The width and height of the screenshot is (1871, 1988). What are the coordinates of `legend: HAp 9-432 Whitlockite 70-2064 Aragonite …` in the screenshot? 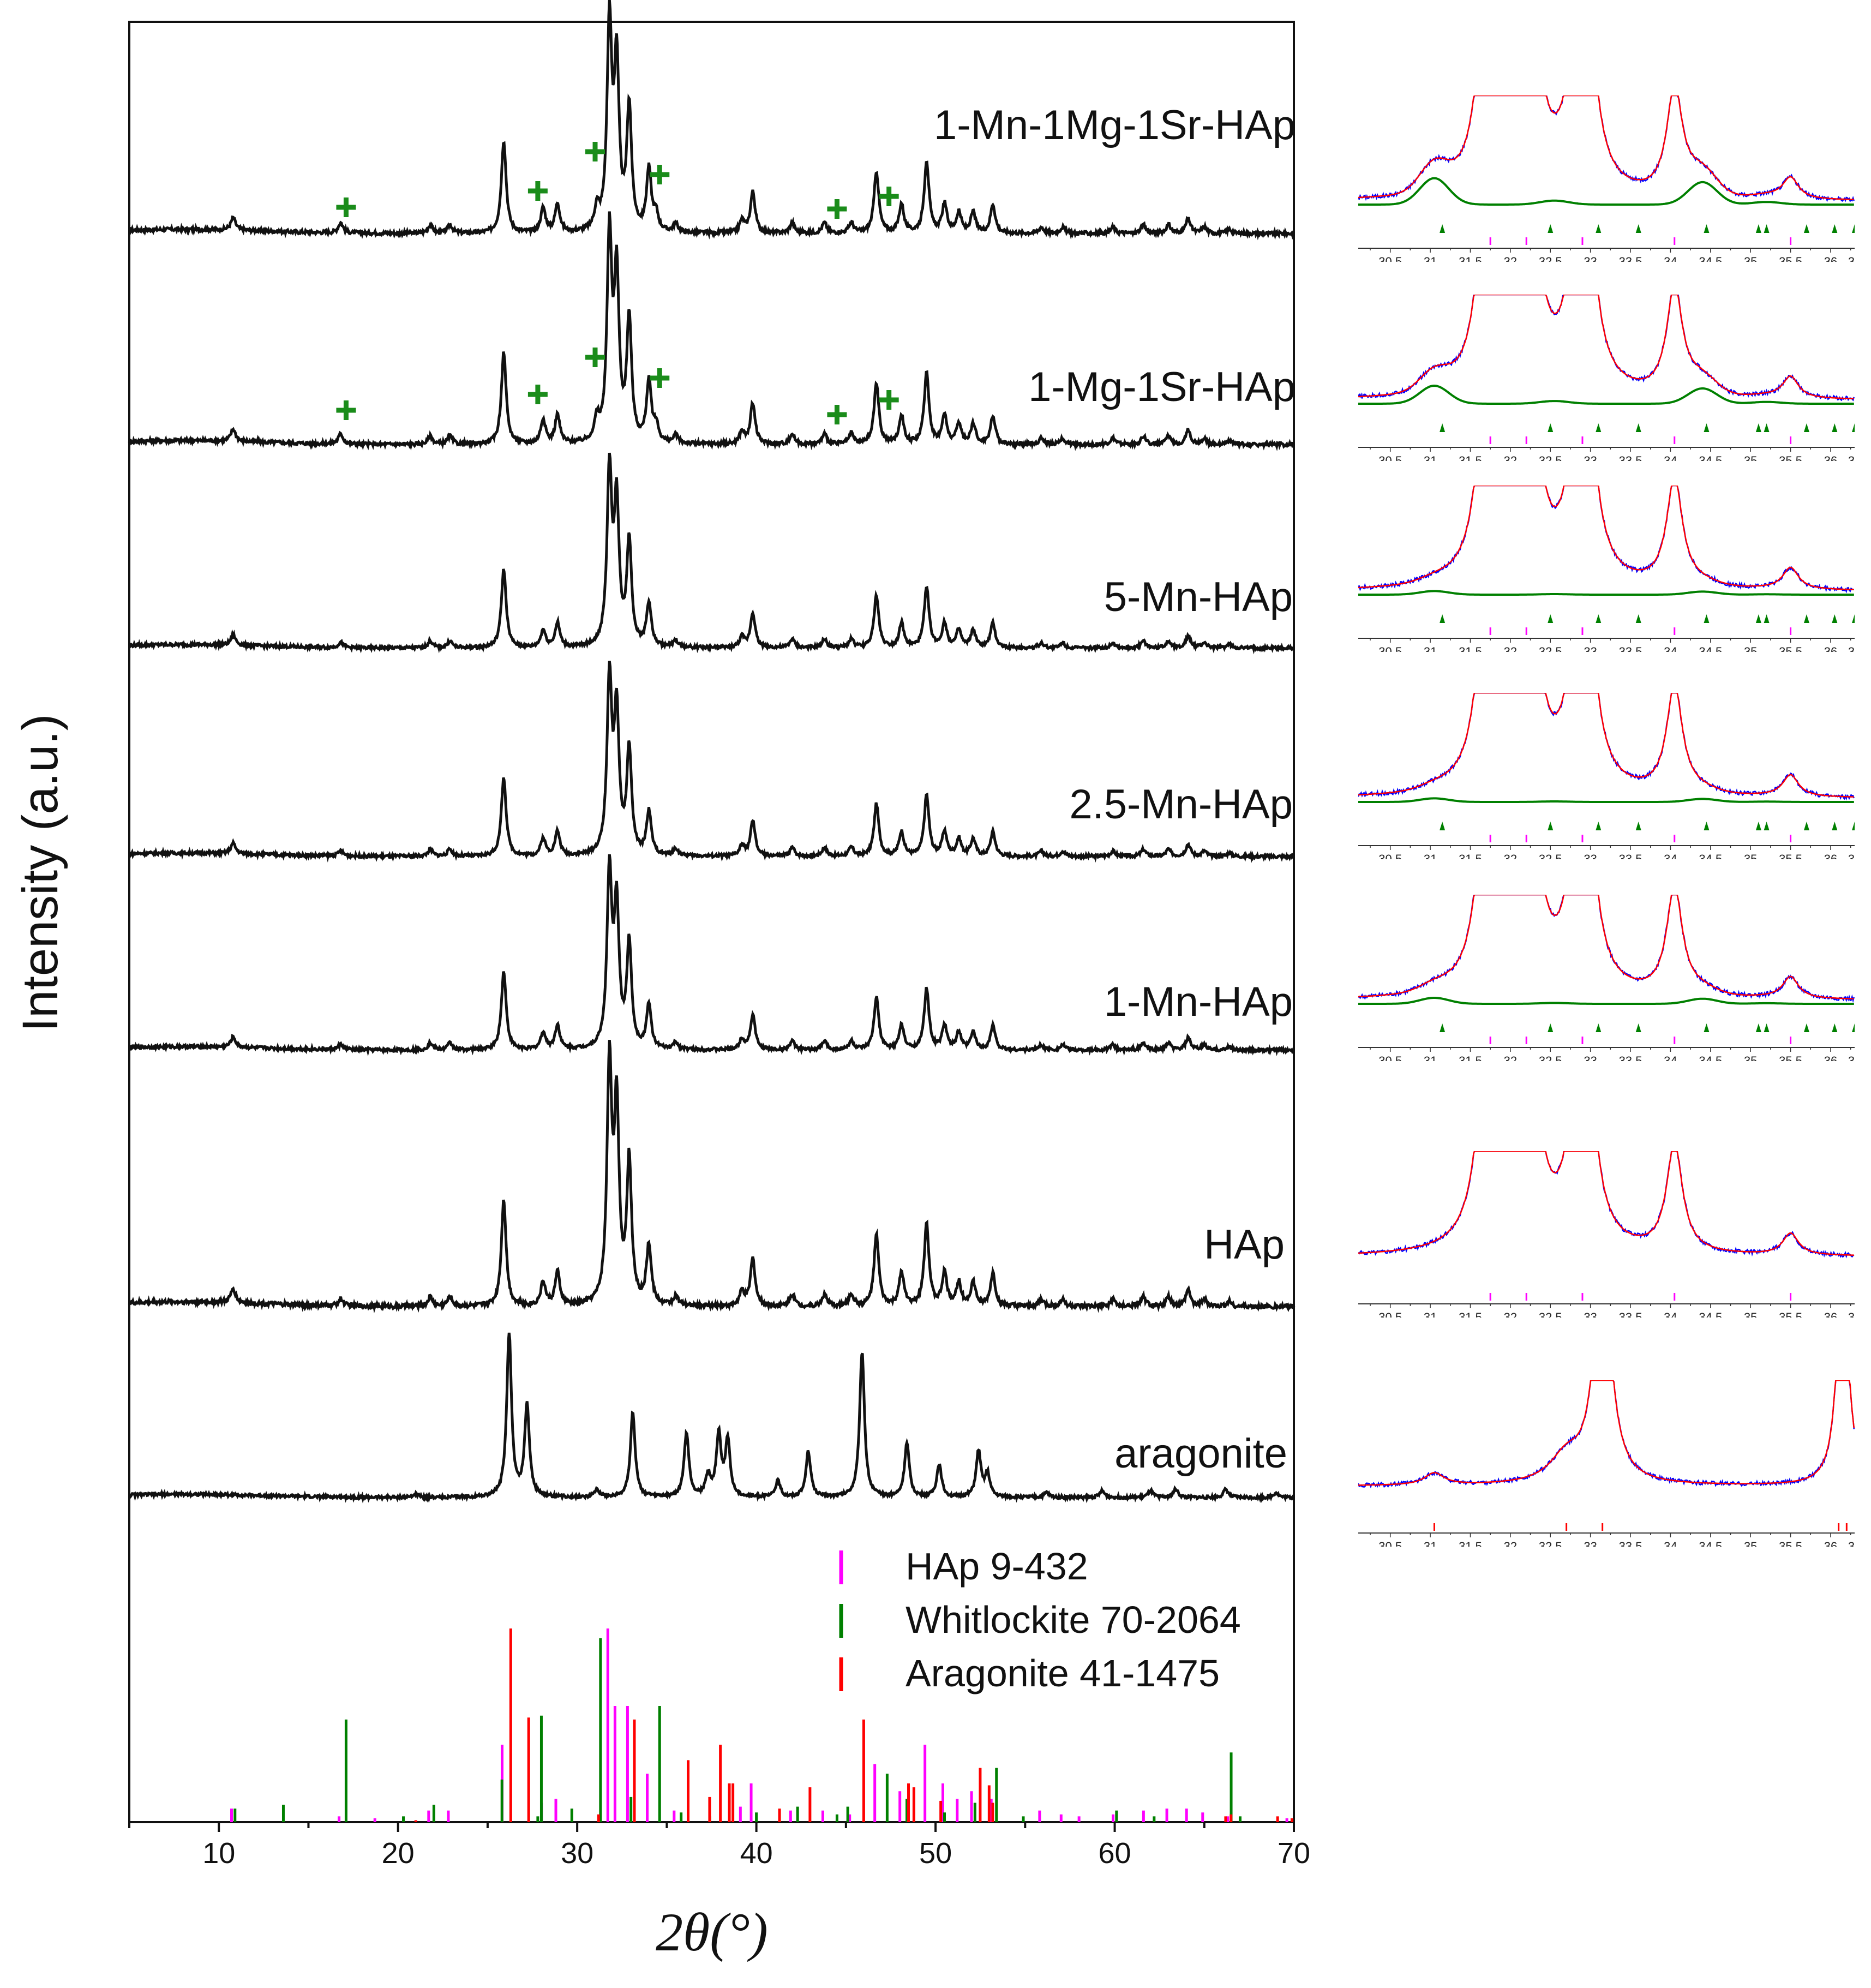 It's located at (1040, 1619).